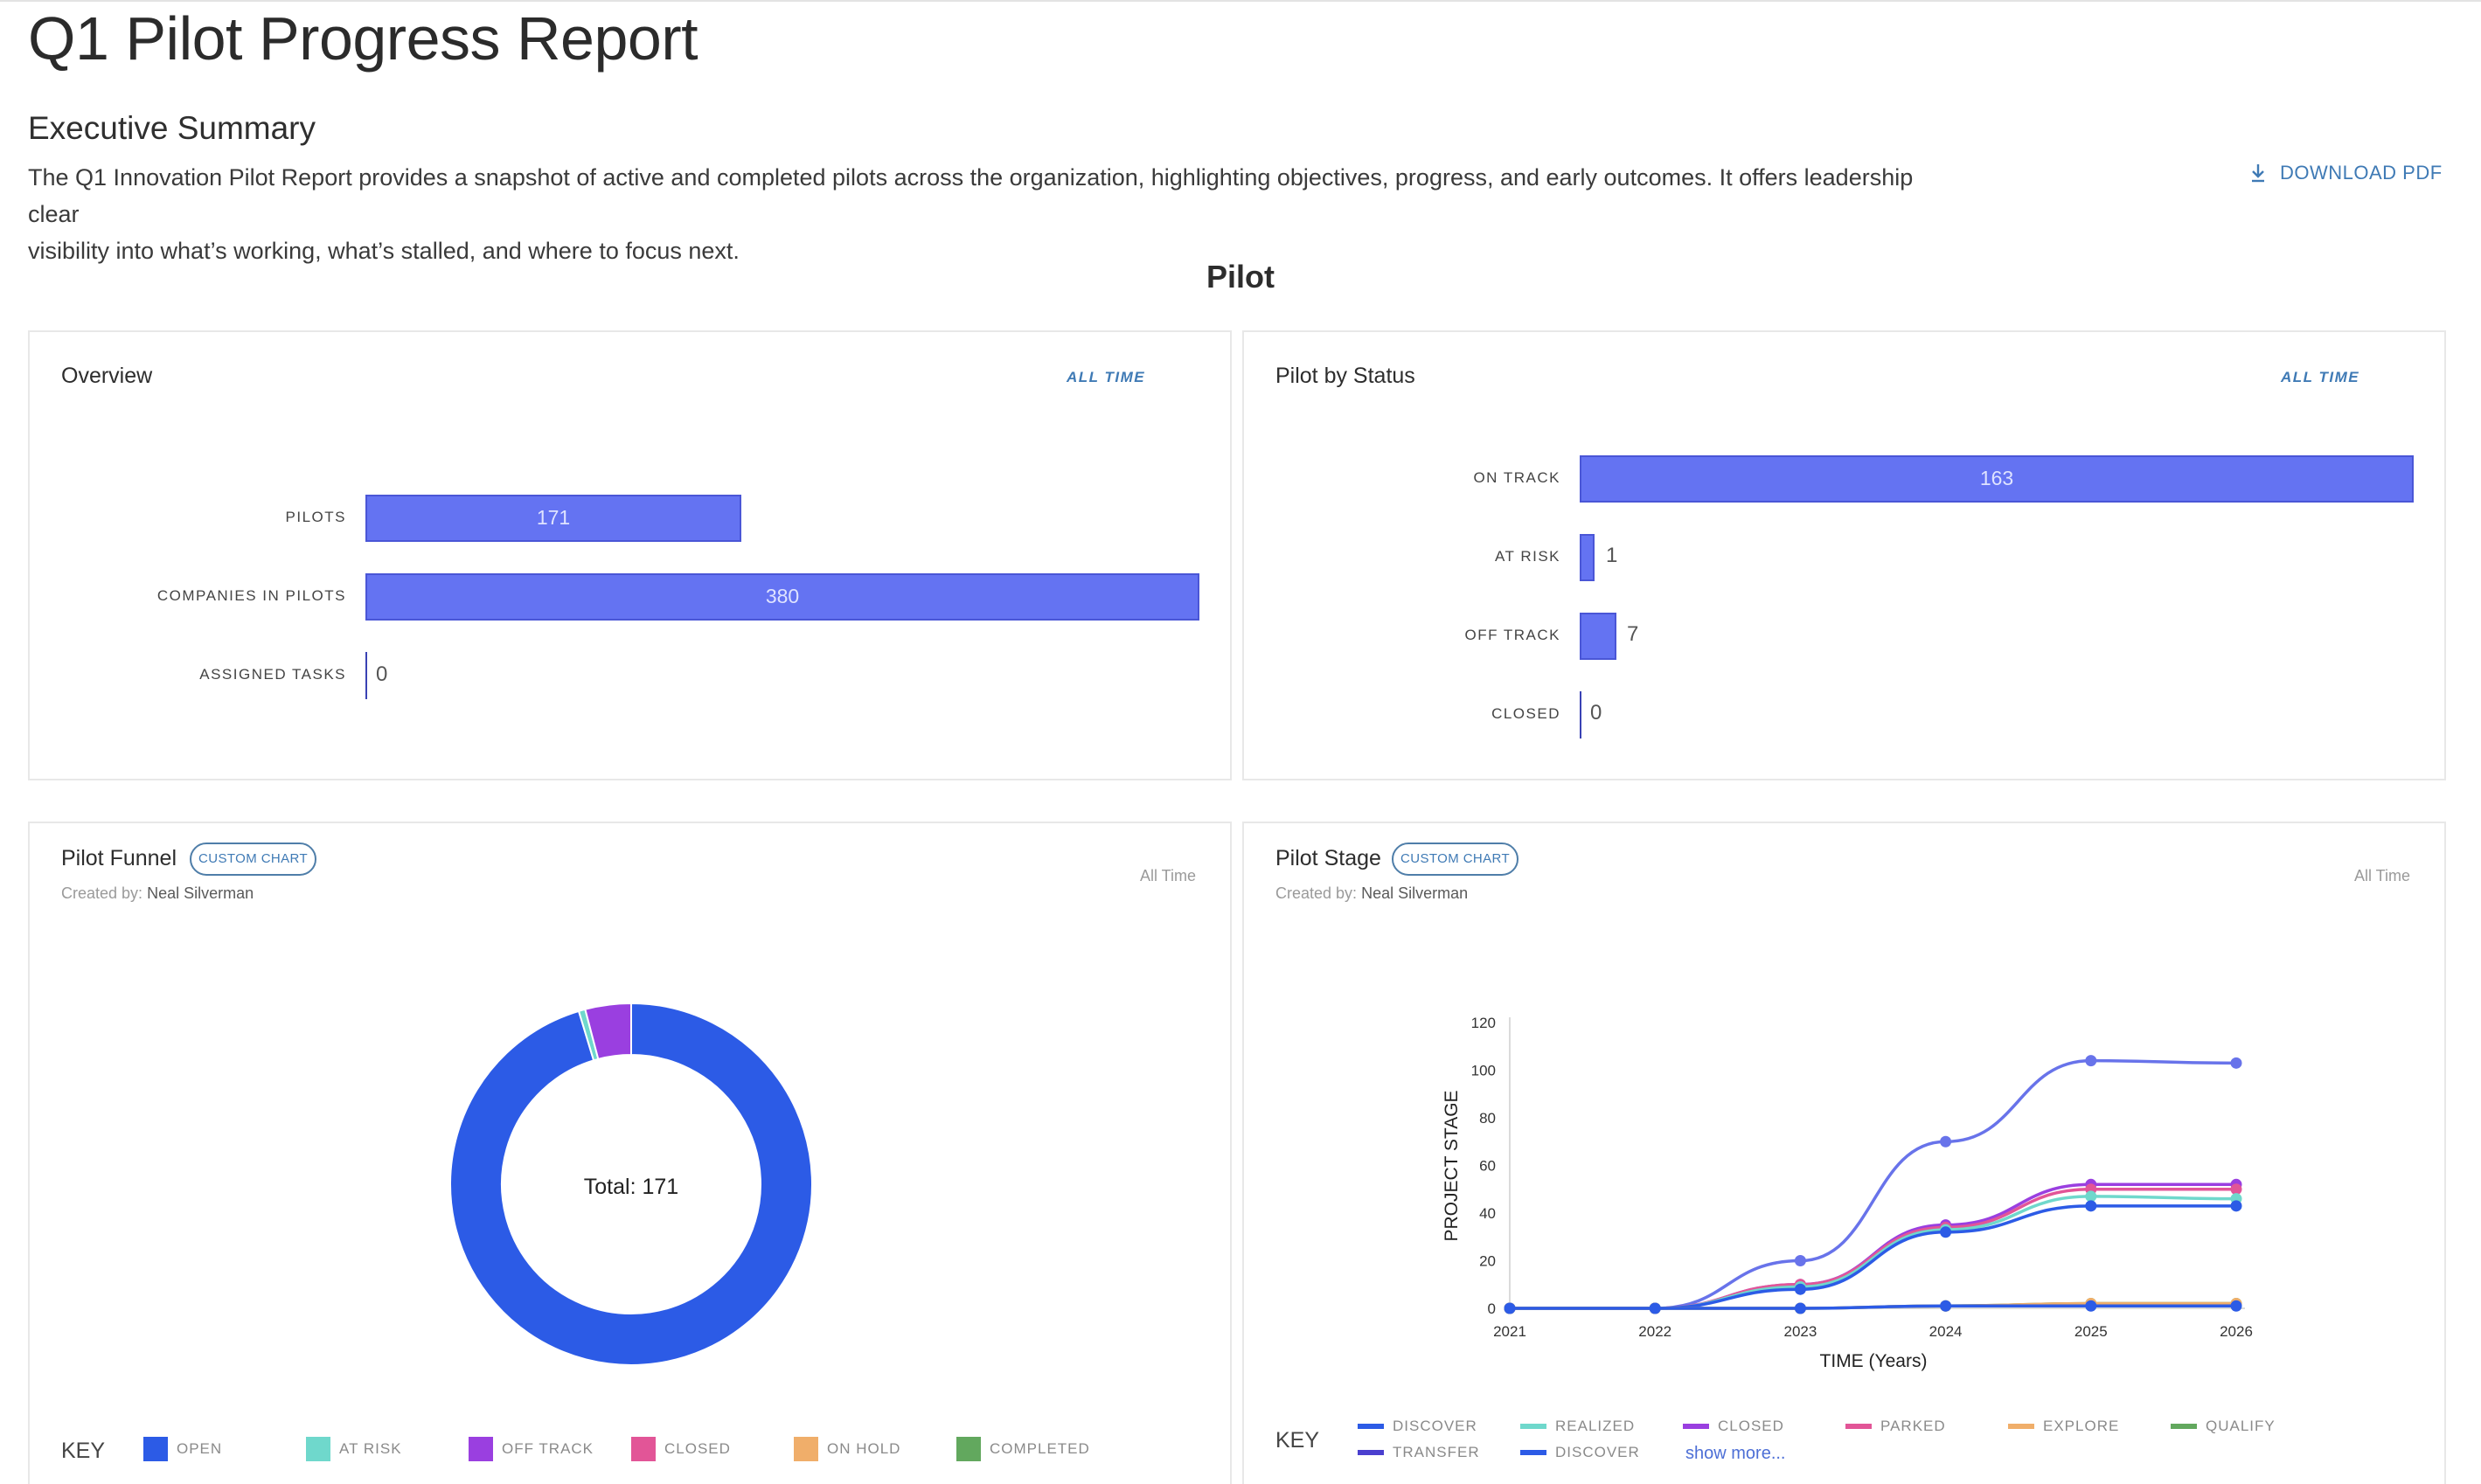  I want to click on download-pdf-button: DOWNLOAD PDF, so click(2346, 173).